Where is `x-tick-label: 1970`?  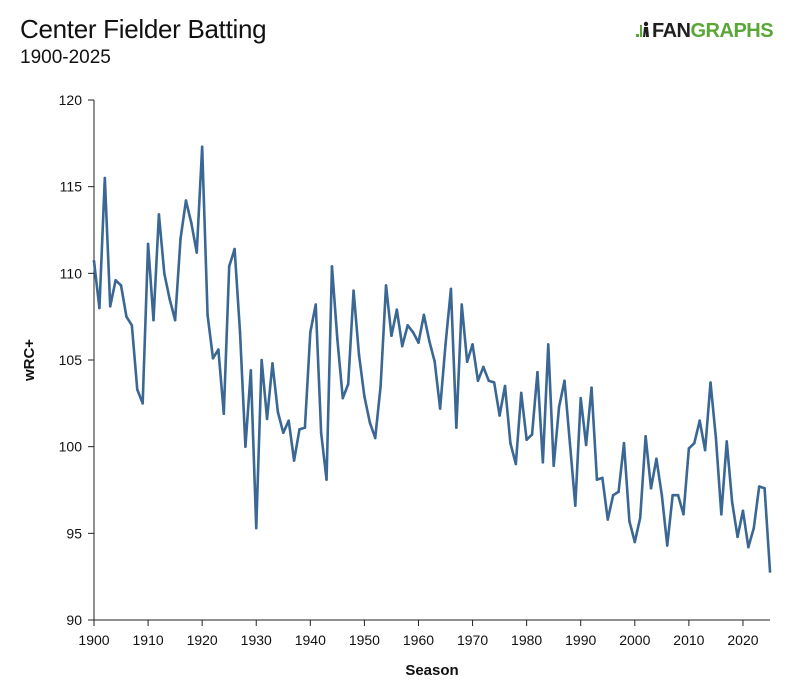
x-tick-label: 1970 is located at coordinates (472, 640).